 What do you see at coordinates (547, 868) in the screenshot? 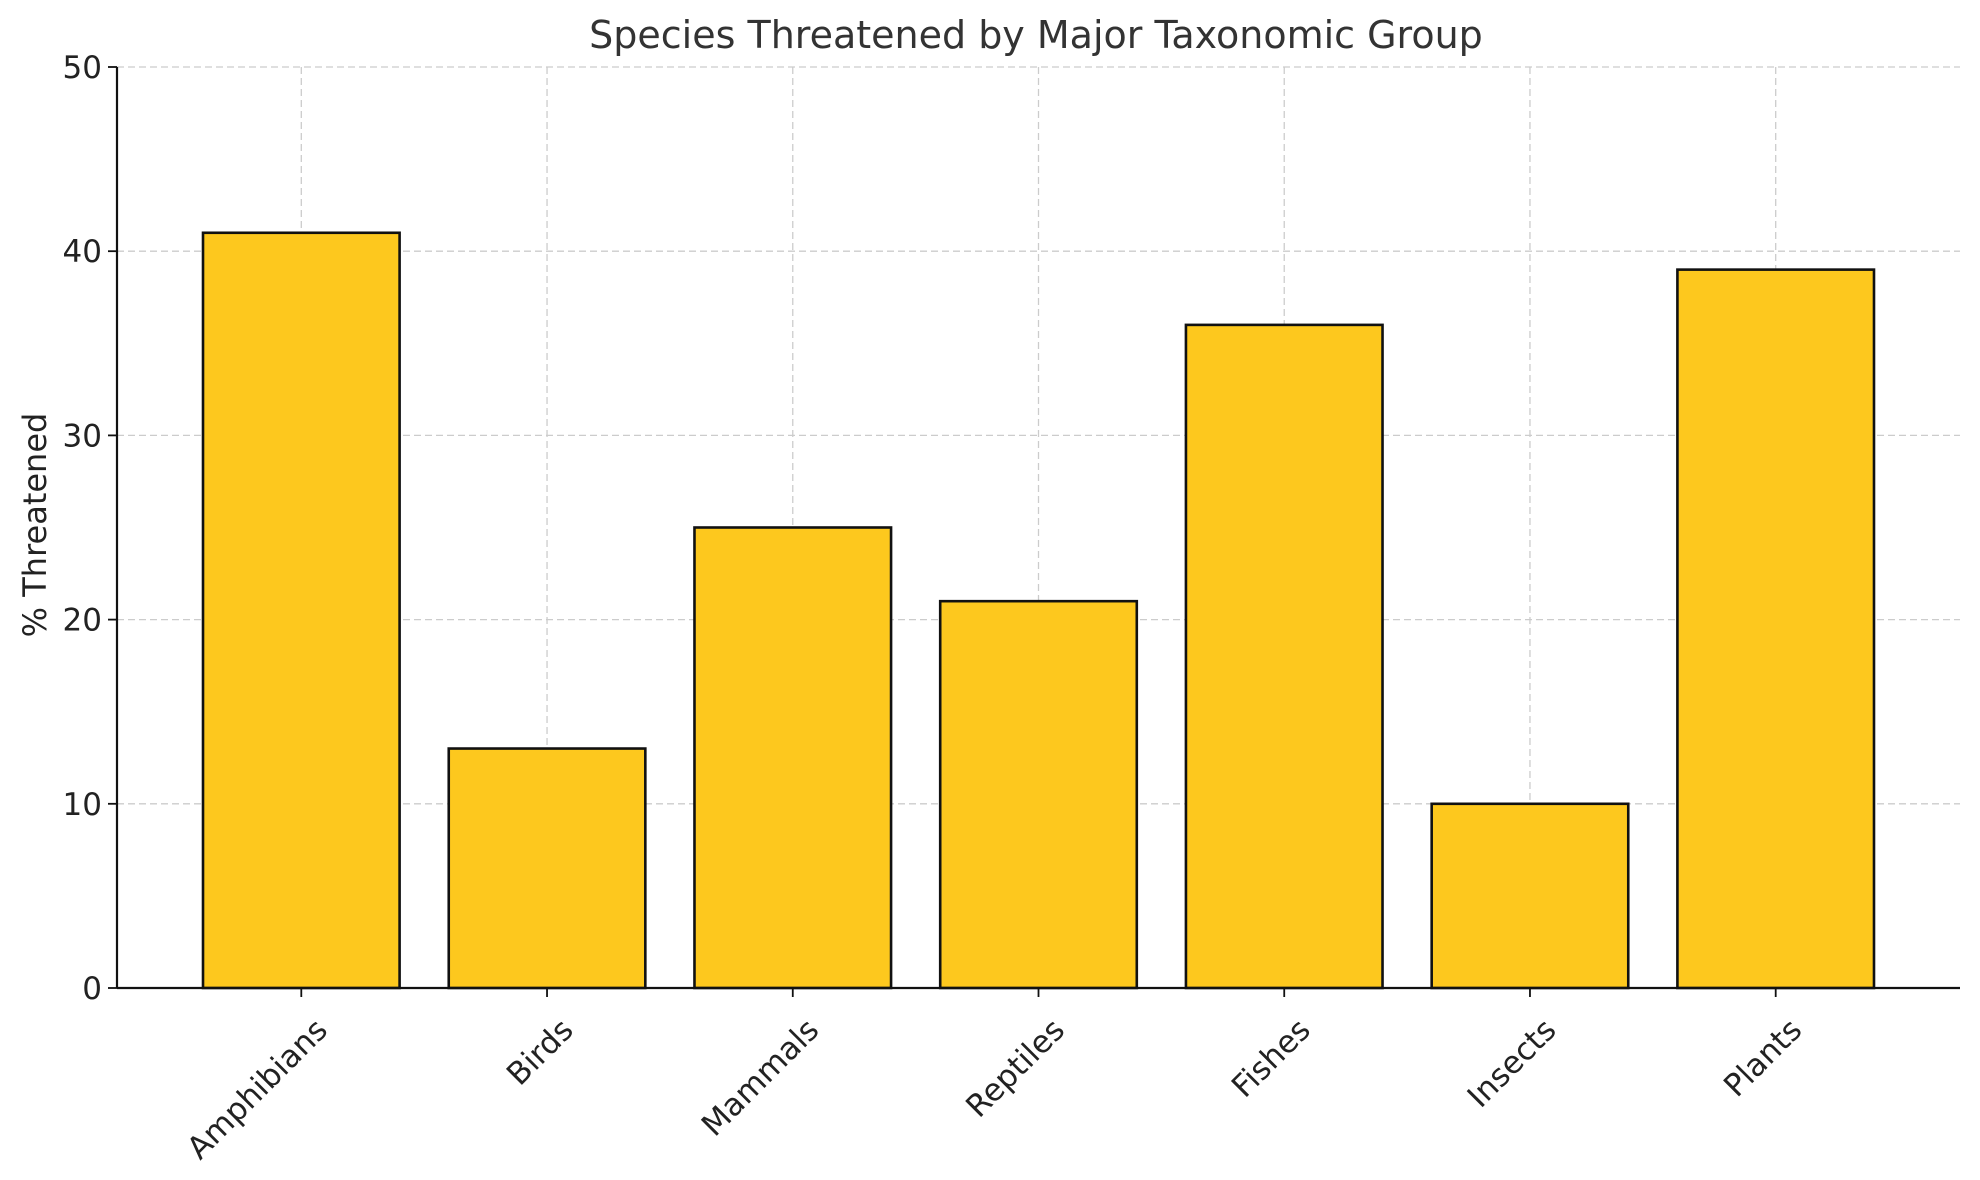
I see `bar-birds` at bounding box center [547, 868].